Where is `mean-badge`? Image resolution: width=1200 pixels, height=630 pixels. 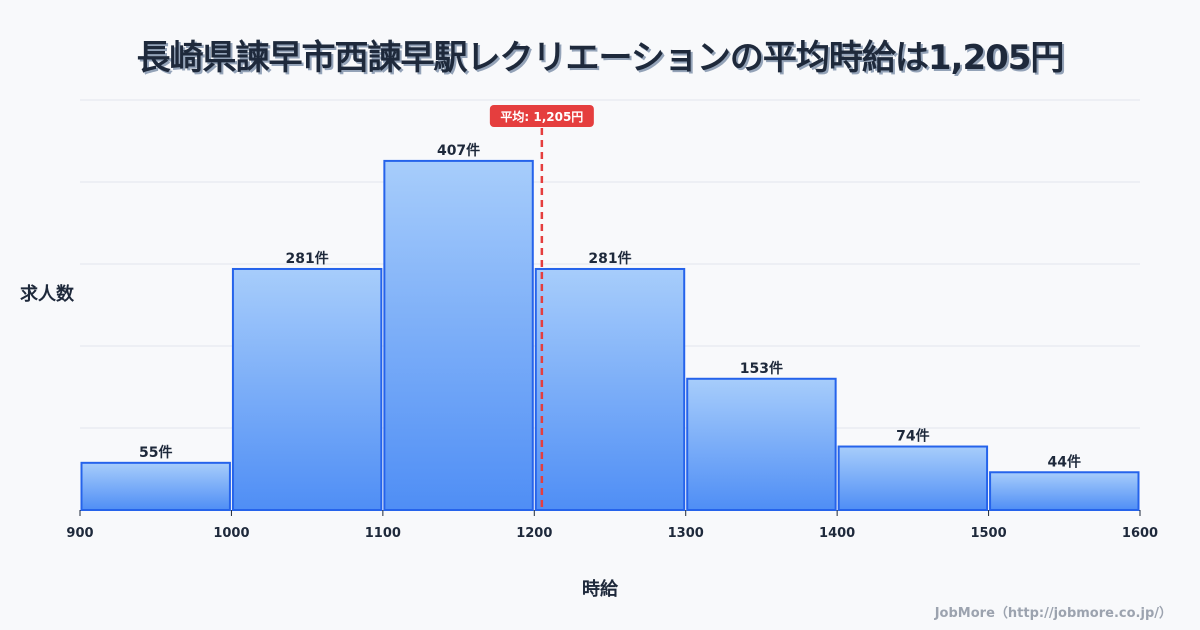
mean-badge is located at coordinates (541, 116).